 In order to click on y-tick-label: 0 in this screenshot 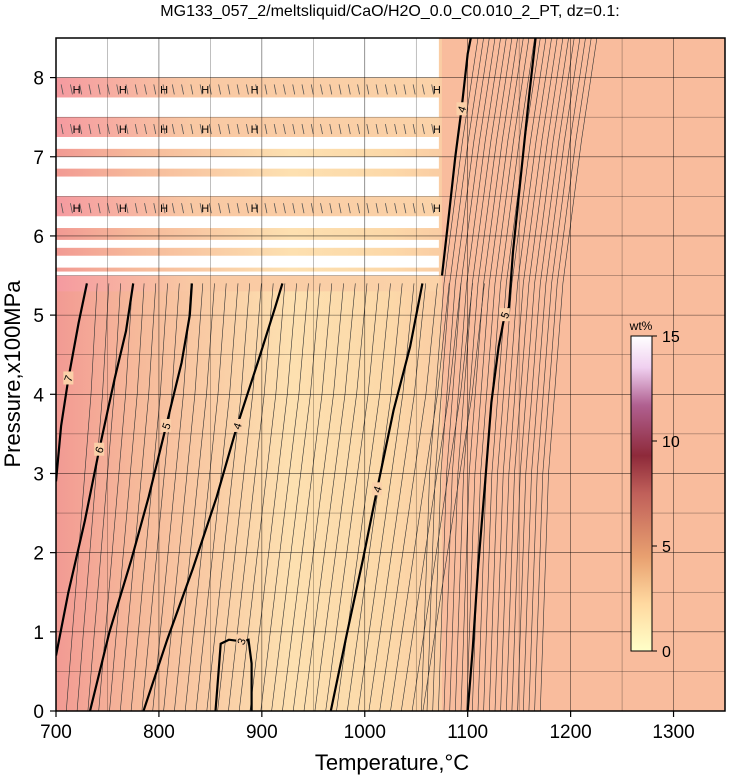, I will do `click(38, 712)`.